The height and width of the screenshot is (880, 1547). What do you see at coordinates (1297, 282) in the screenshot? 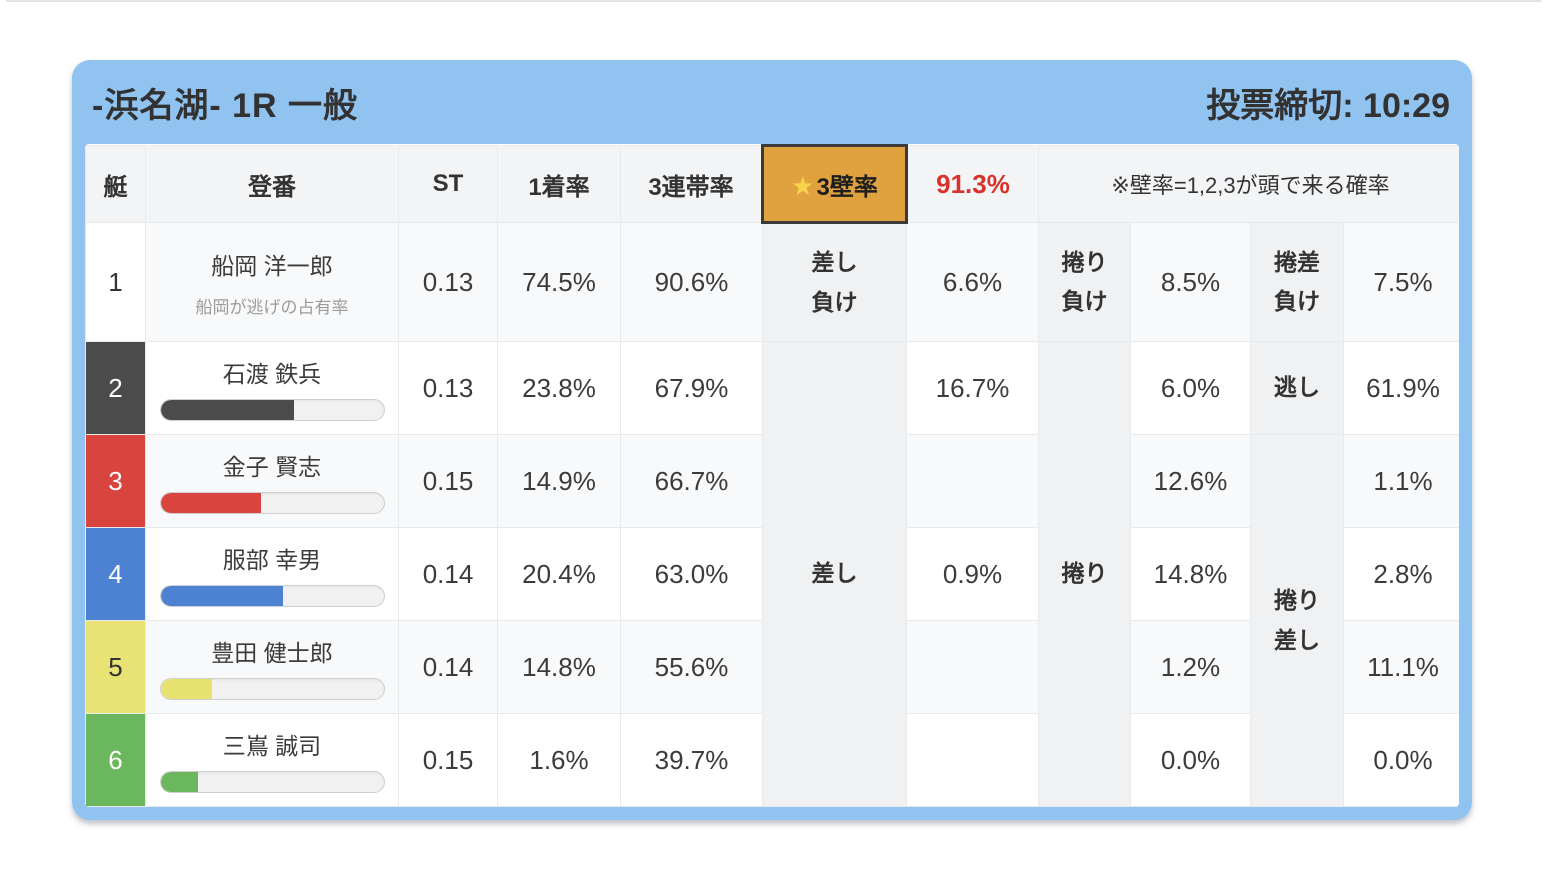
I see `kimarite-label: 捲差 負け` at bounding box center [1297, 282].